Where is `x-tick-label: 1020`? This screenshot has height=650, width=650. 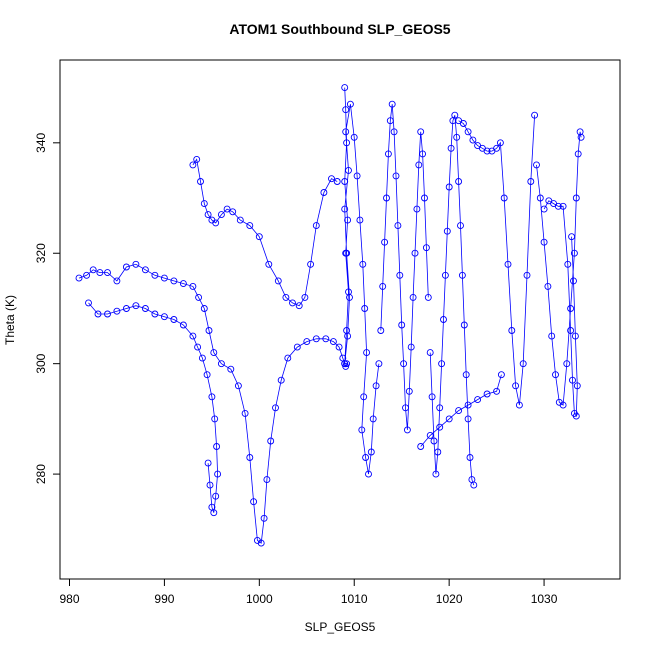 x-tick-label: 1020 is located at coordinates (449, 599).